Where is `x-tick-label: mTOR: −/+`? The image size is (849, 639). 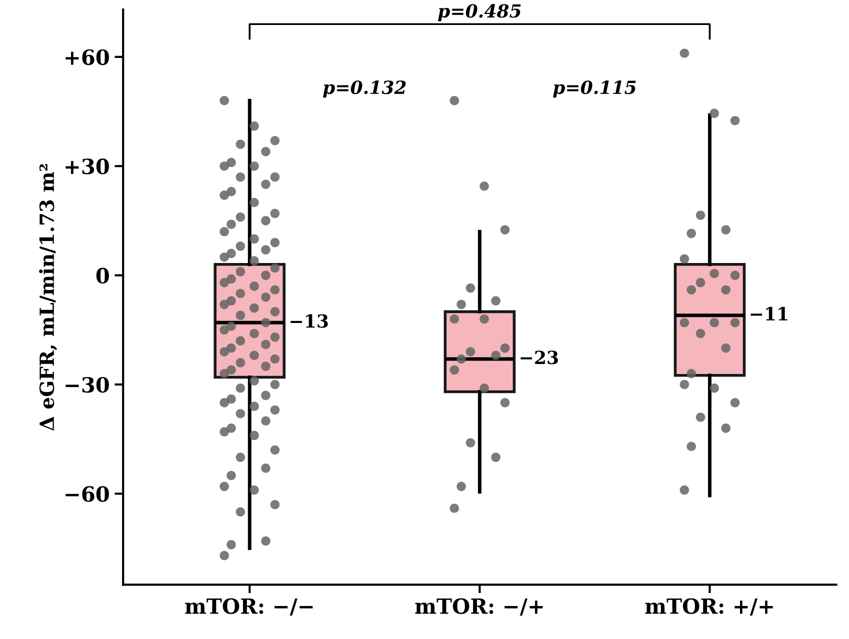
x-tick-label: mTOR: −/+ is located at coordinates (479, 607).